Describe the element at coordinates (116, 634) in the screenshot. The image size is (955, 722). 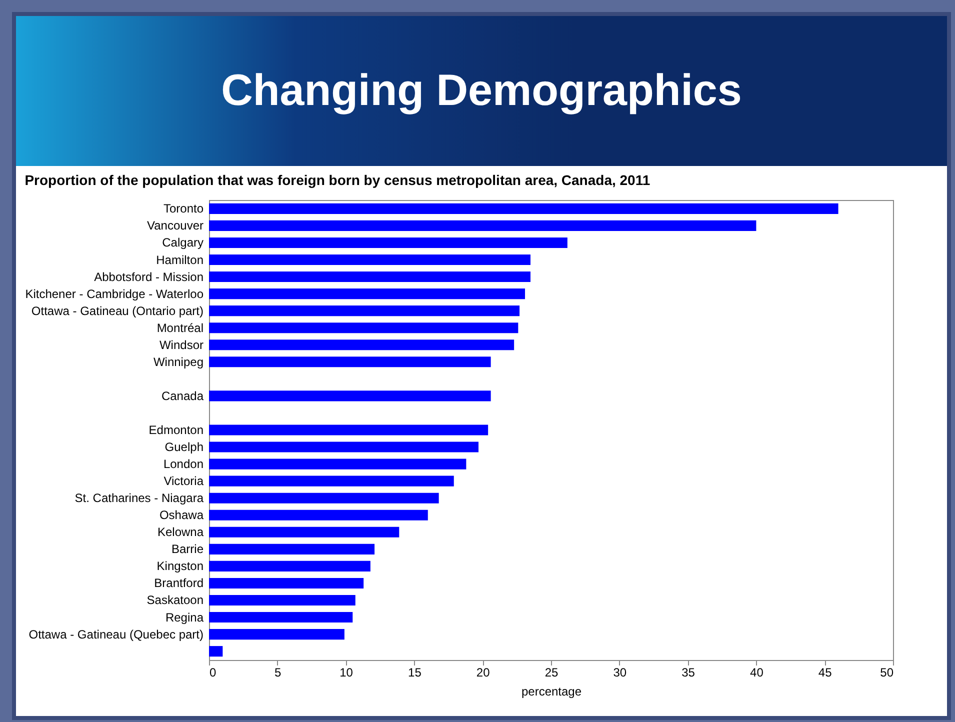
I see `y-tick-label: Ottawa - Gatineau (Quebec part)` at that location.